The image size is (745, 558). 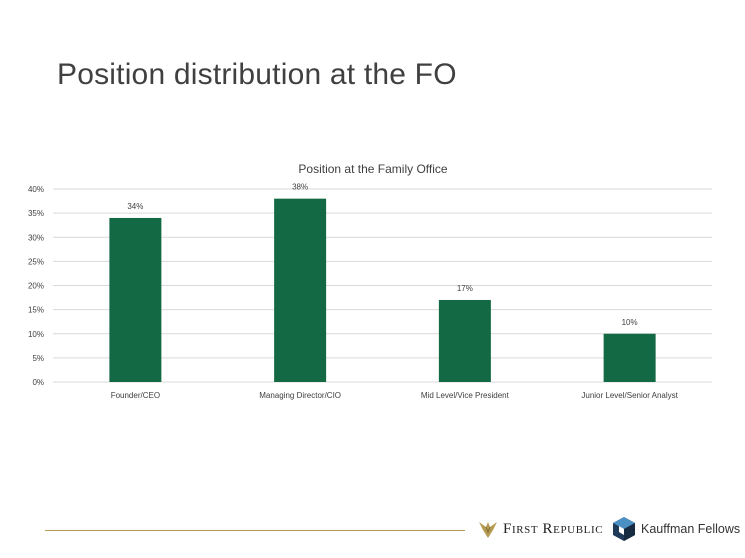 I want to click on y-tick-label: 5%, so click(x=38, y=358).